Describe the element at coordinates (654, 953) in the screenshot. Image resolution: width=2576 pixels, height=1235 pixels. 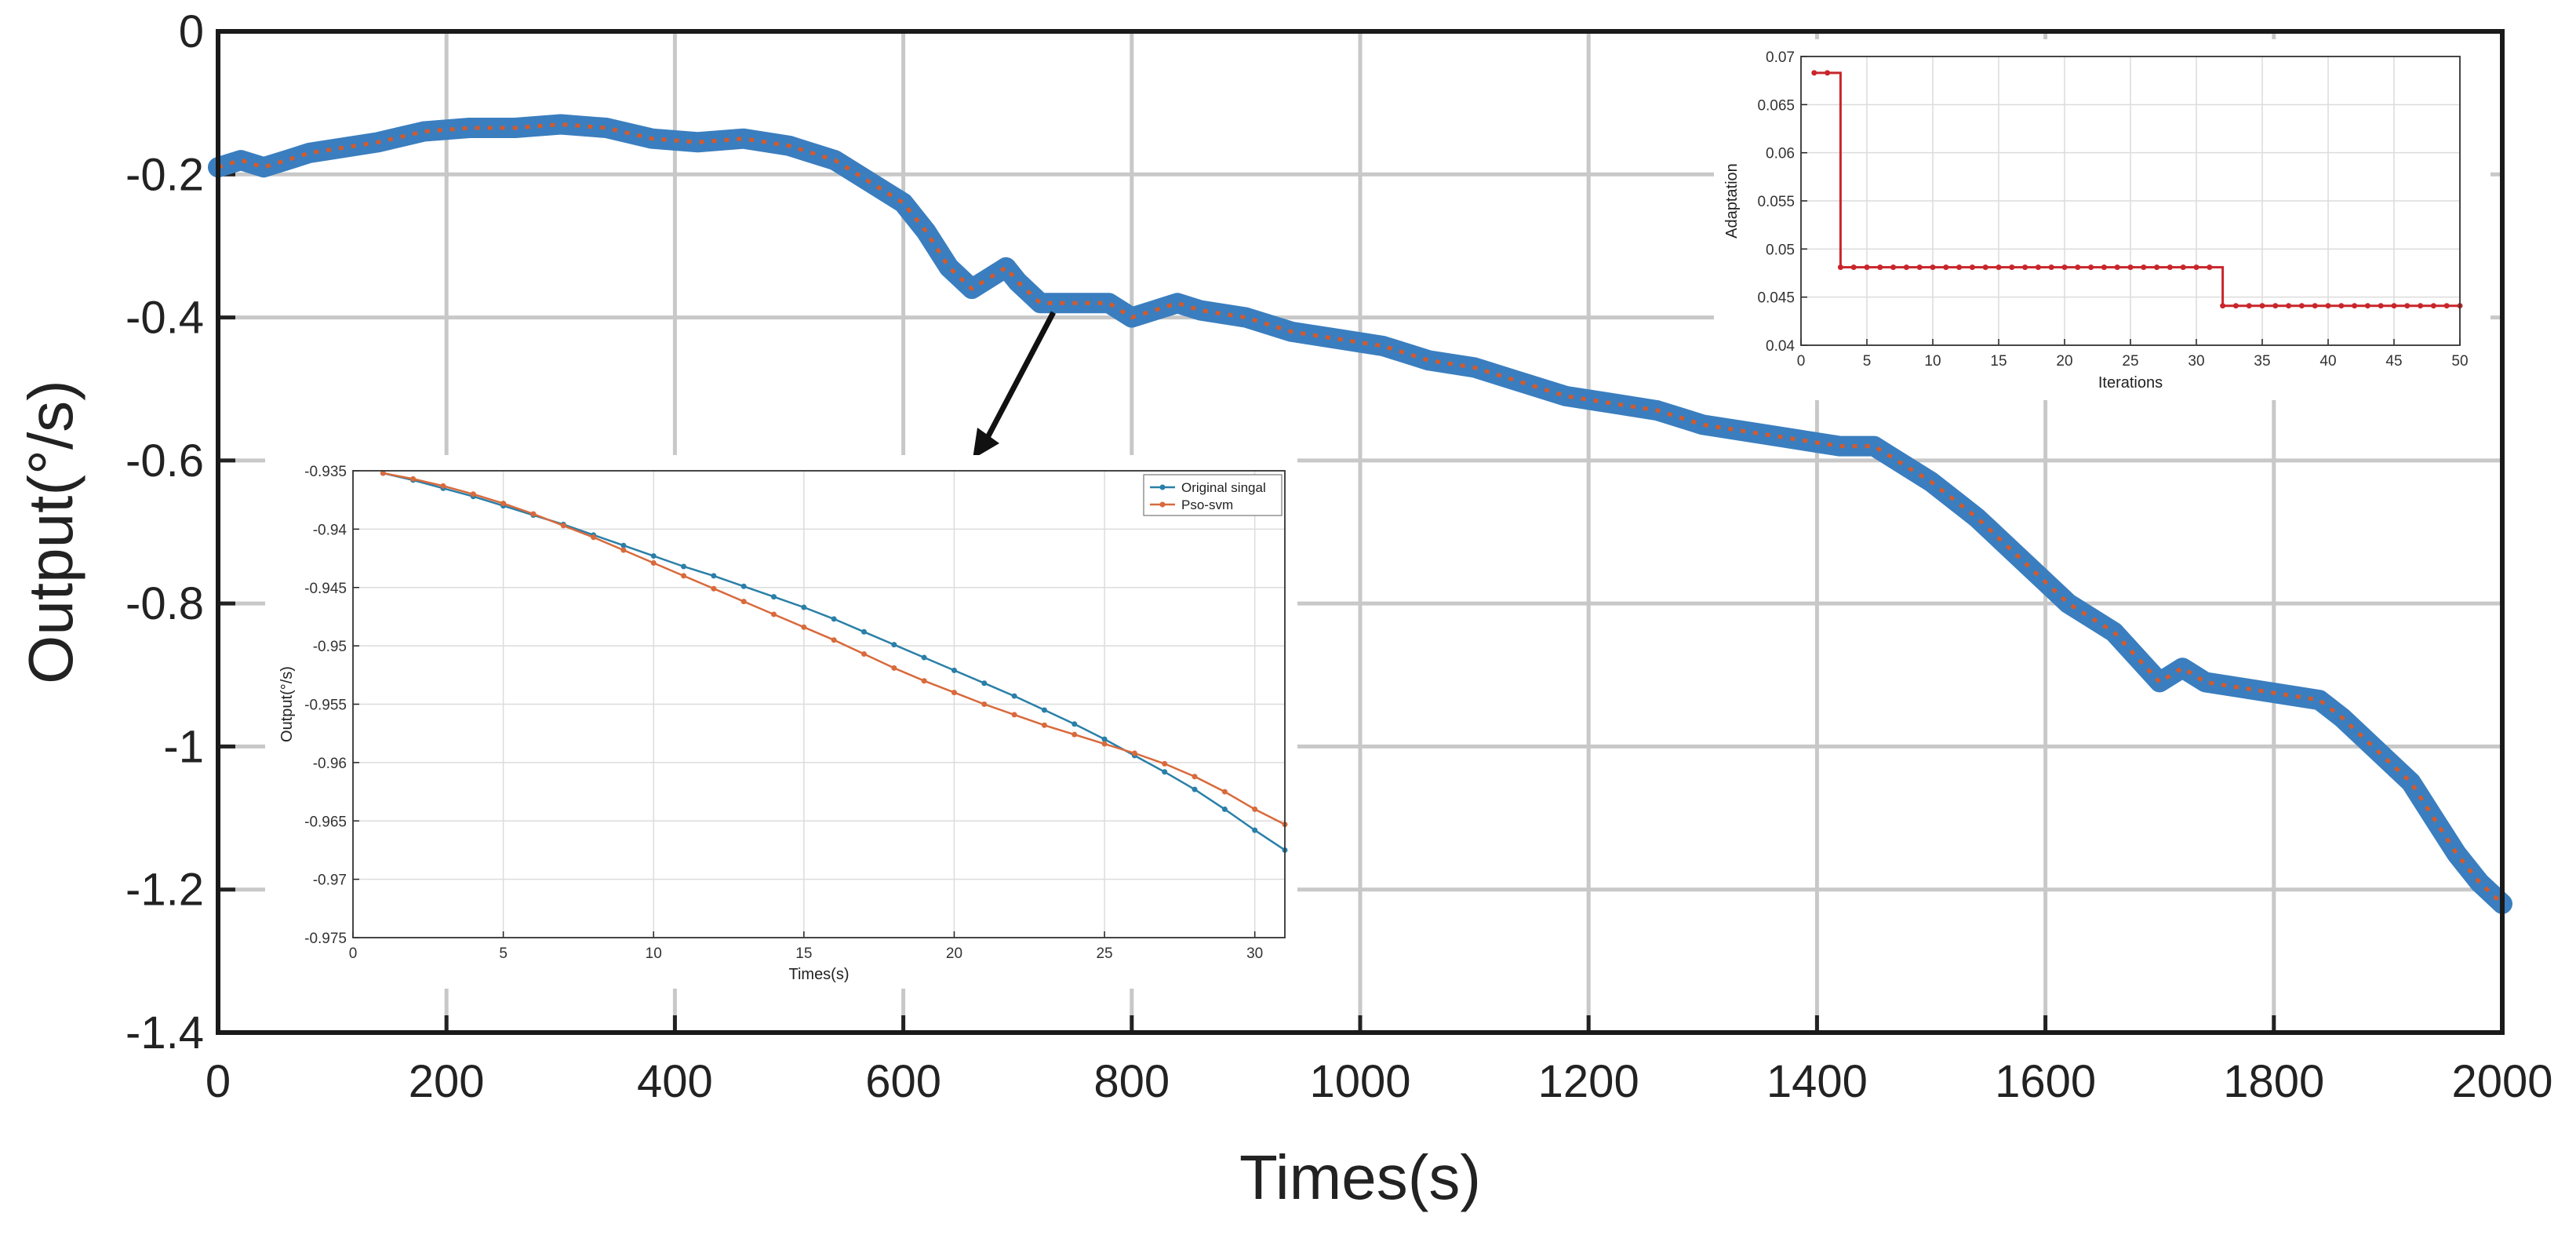
I see `zoom-x-tick-label: 10` at that location.